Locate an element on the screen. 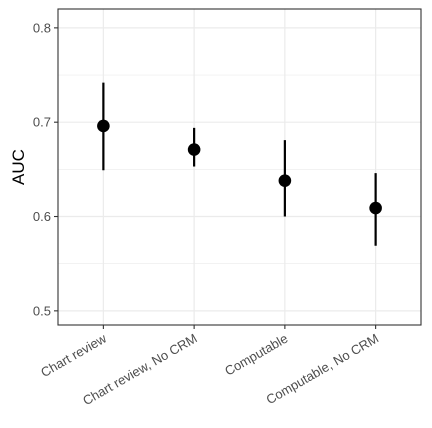 This screenshot has height=428, width=432. y-tick-label: 0.8 is located at coordinates (42, 27).